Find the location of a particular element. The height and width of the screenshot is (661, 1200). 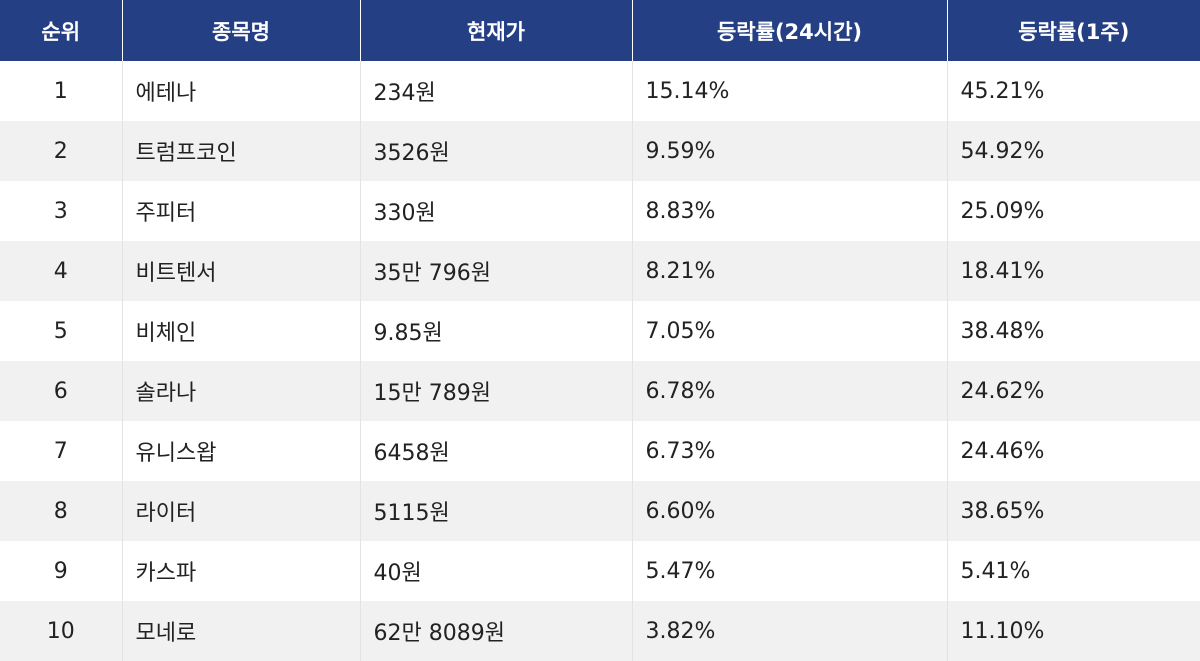

change-1w-cell: 54.92% is located at coordinates (1073, 151).